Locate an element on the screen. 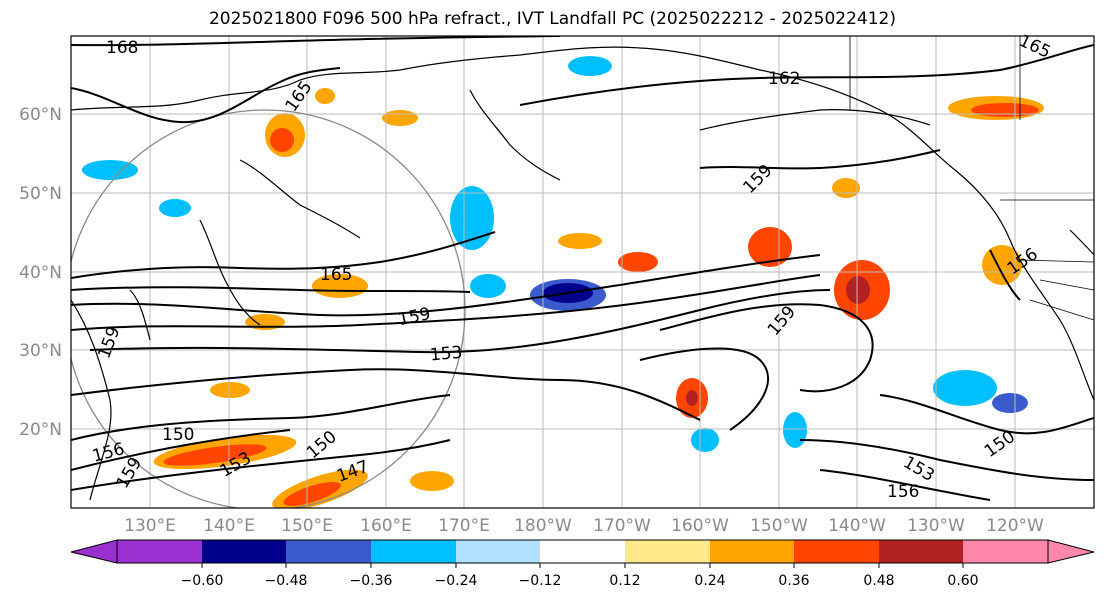 This screenshot has width=1105, height=601. lon-label: 160°E is located at coordinates (386, 526).